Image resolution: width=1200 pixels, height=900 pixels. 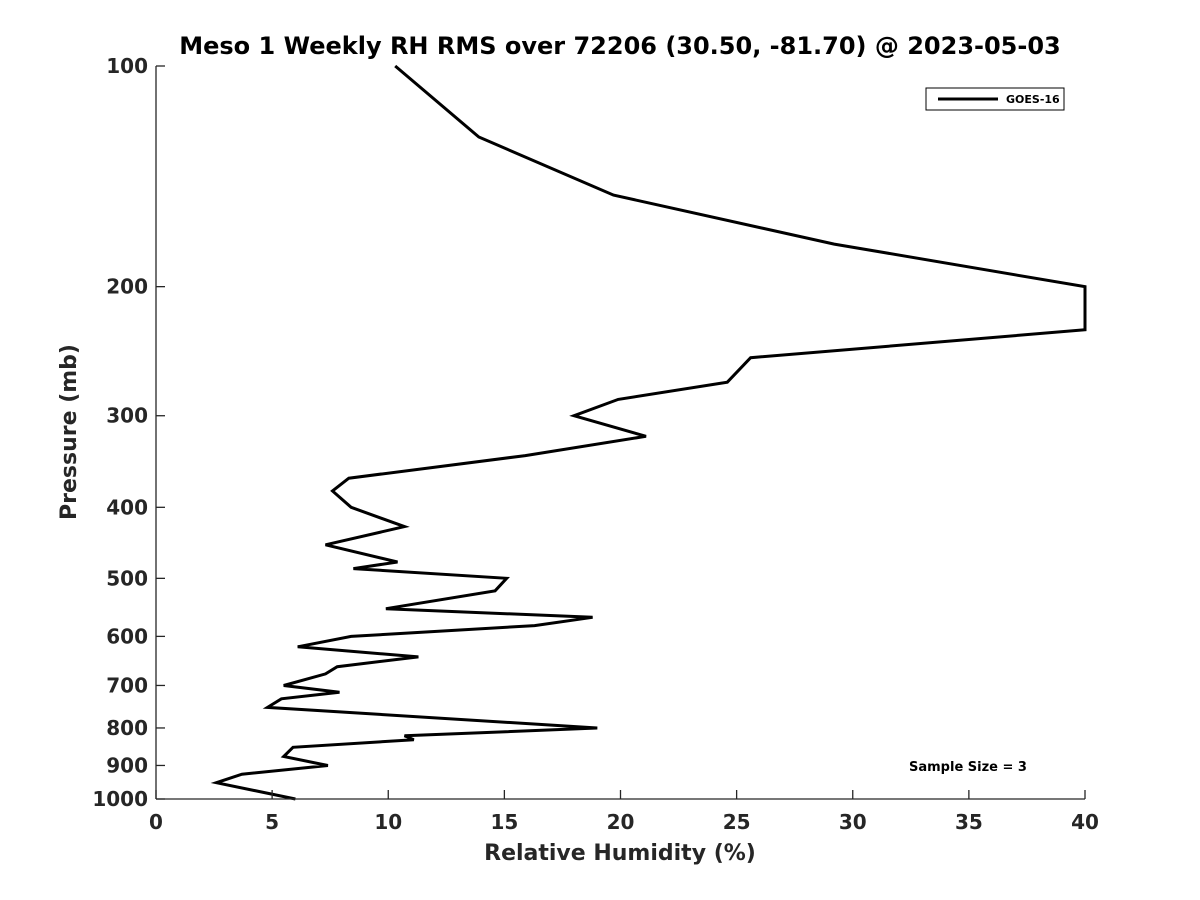 What do you see at coordinates (127, 416) in the screenshot?
I see `y-tick-label: 300` at bounding box center [127, 416].